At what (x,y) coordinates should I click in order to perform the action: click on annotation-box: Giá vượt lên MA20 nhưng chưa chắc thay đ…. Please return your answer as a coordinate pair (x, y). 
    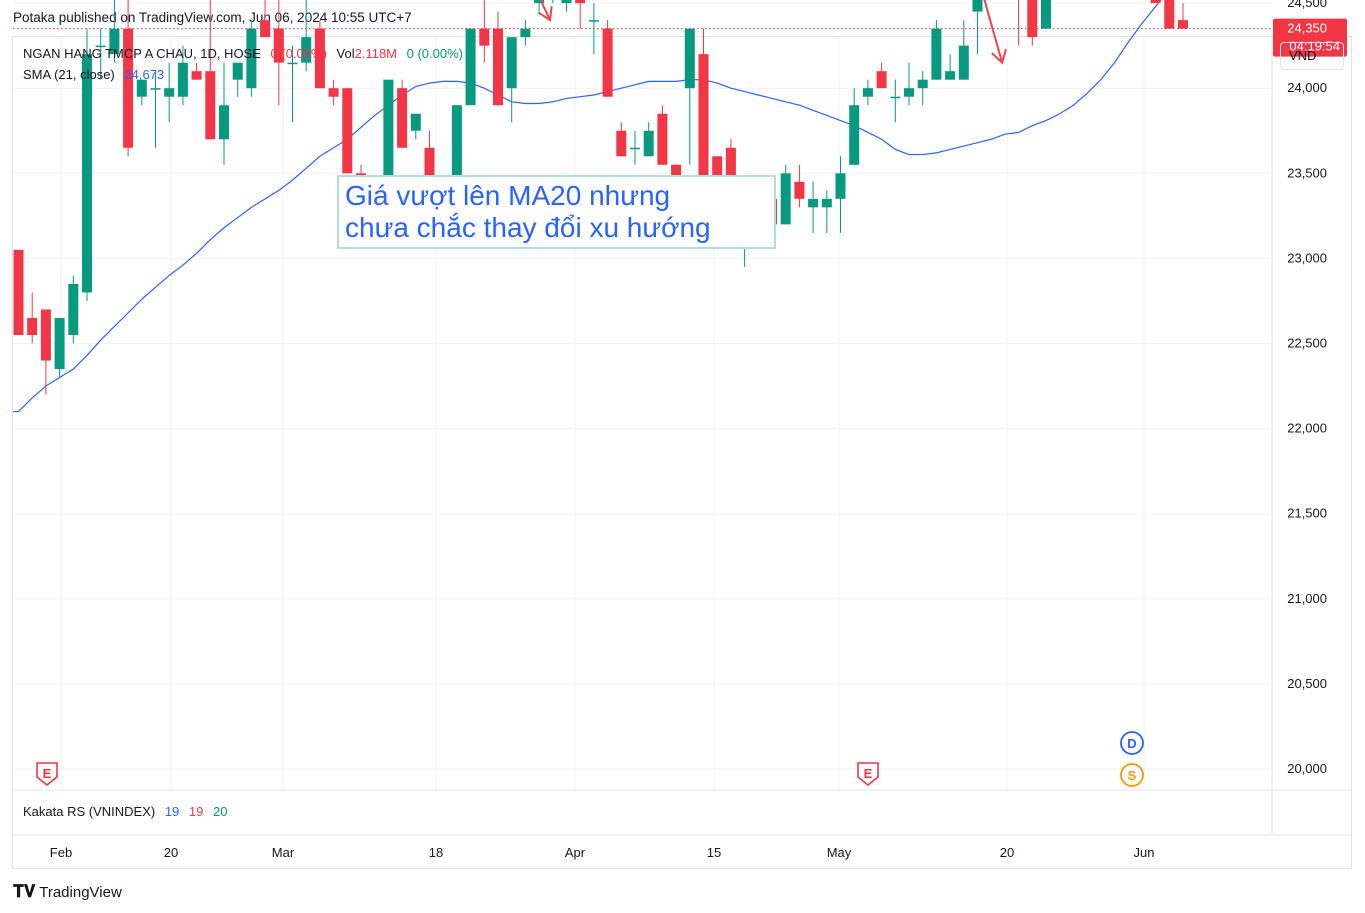
    Looking at the image, I should click on (556, 212).